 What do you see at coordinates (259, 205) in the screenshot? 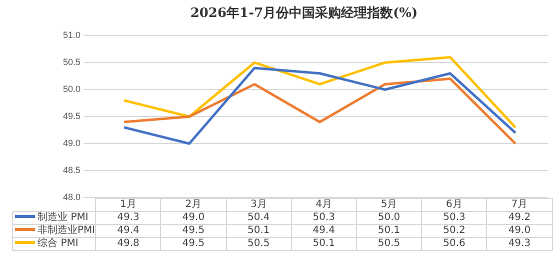
I see `x-tick-label: 3月` at bounding box center [259, 205].